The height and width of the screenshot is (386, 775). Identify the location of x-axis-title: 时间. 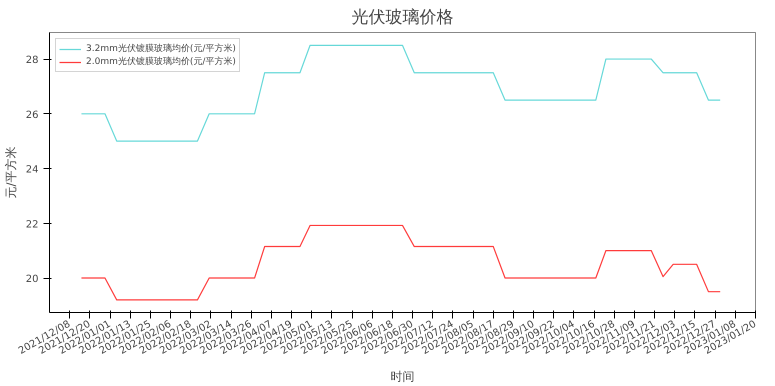
(402, 377).